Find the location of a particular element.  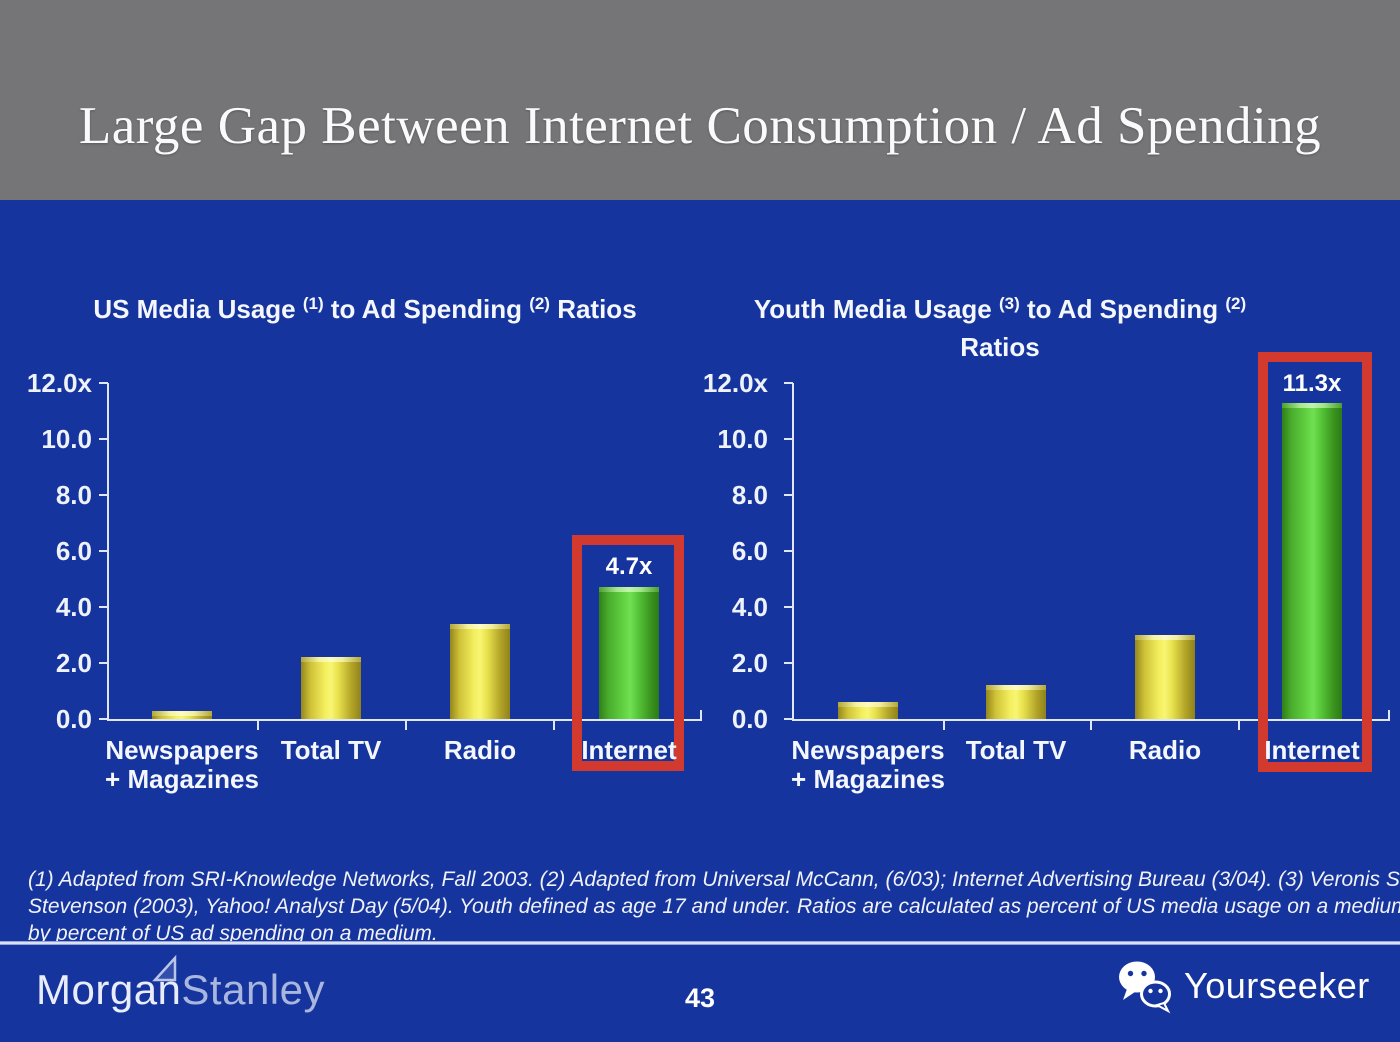

title-superscript: (1) is located at coordinates (313, 303).